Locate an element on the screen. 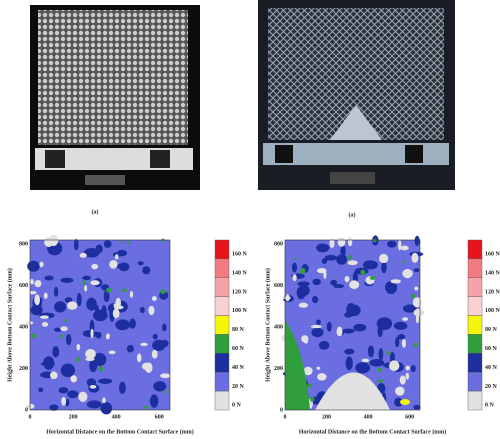 Image resolution: width=500 pixels, height=439 pixels. x-tick-label: 400 is located at coordinates (116, 417).